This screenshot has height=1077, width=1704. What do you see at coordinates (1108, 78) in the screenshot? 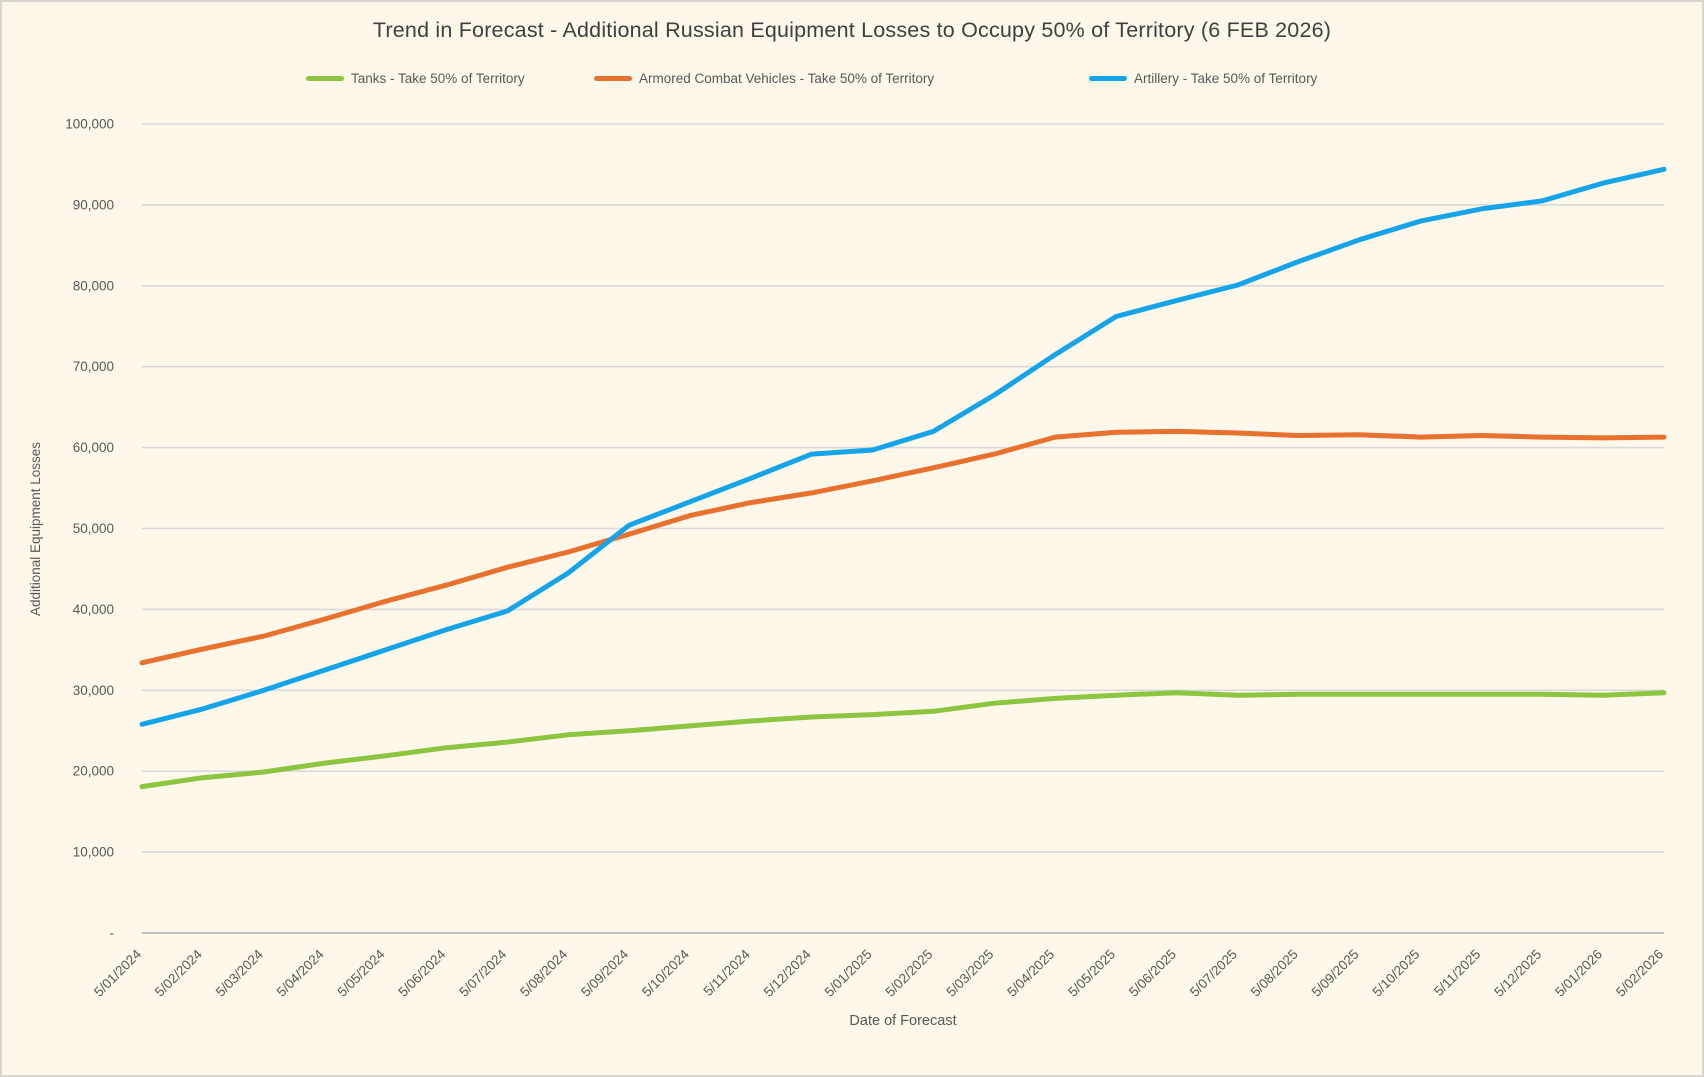
I see `artillery-line-swatch-icon` at bounding box center [1108, 78].